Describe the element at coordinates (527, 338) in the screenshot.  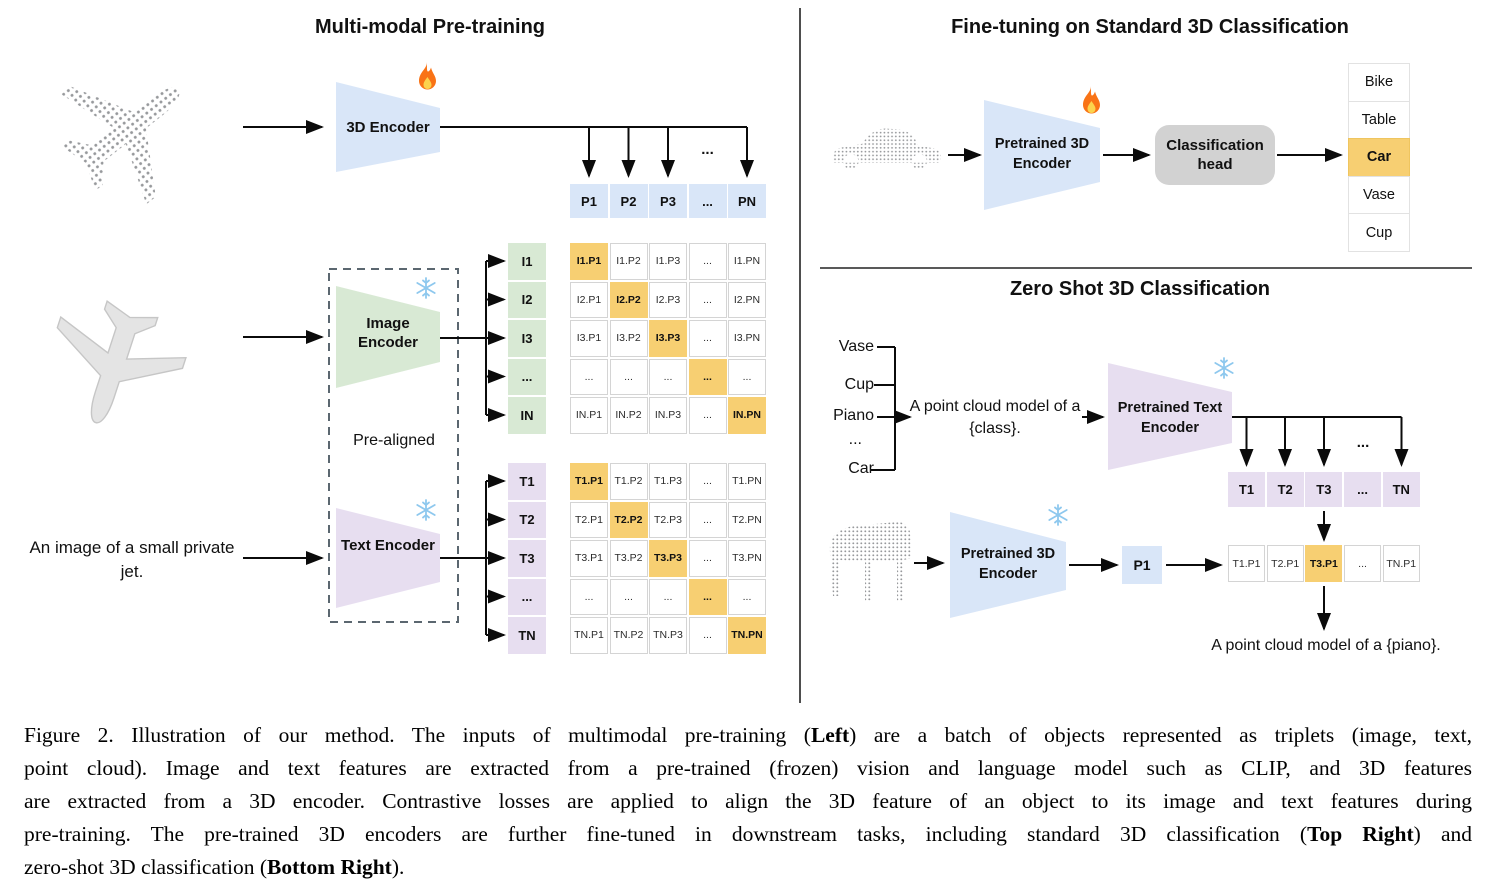
I see `i-cell: I3` at that location.